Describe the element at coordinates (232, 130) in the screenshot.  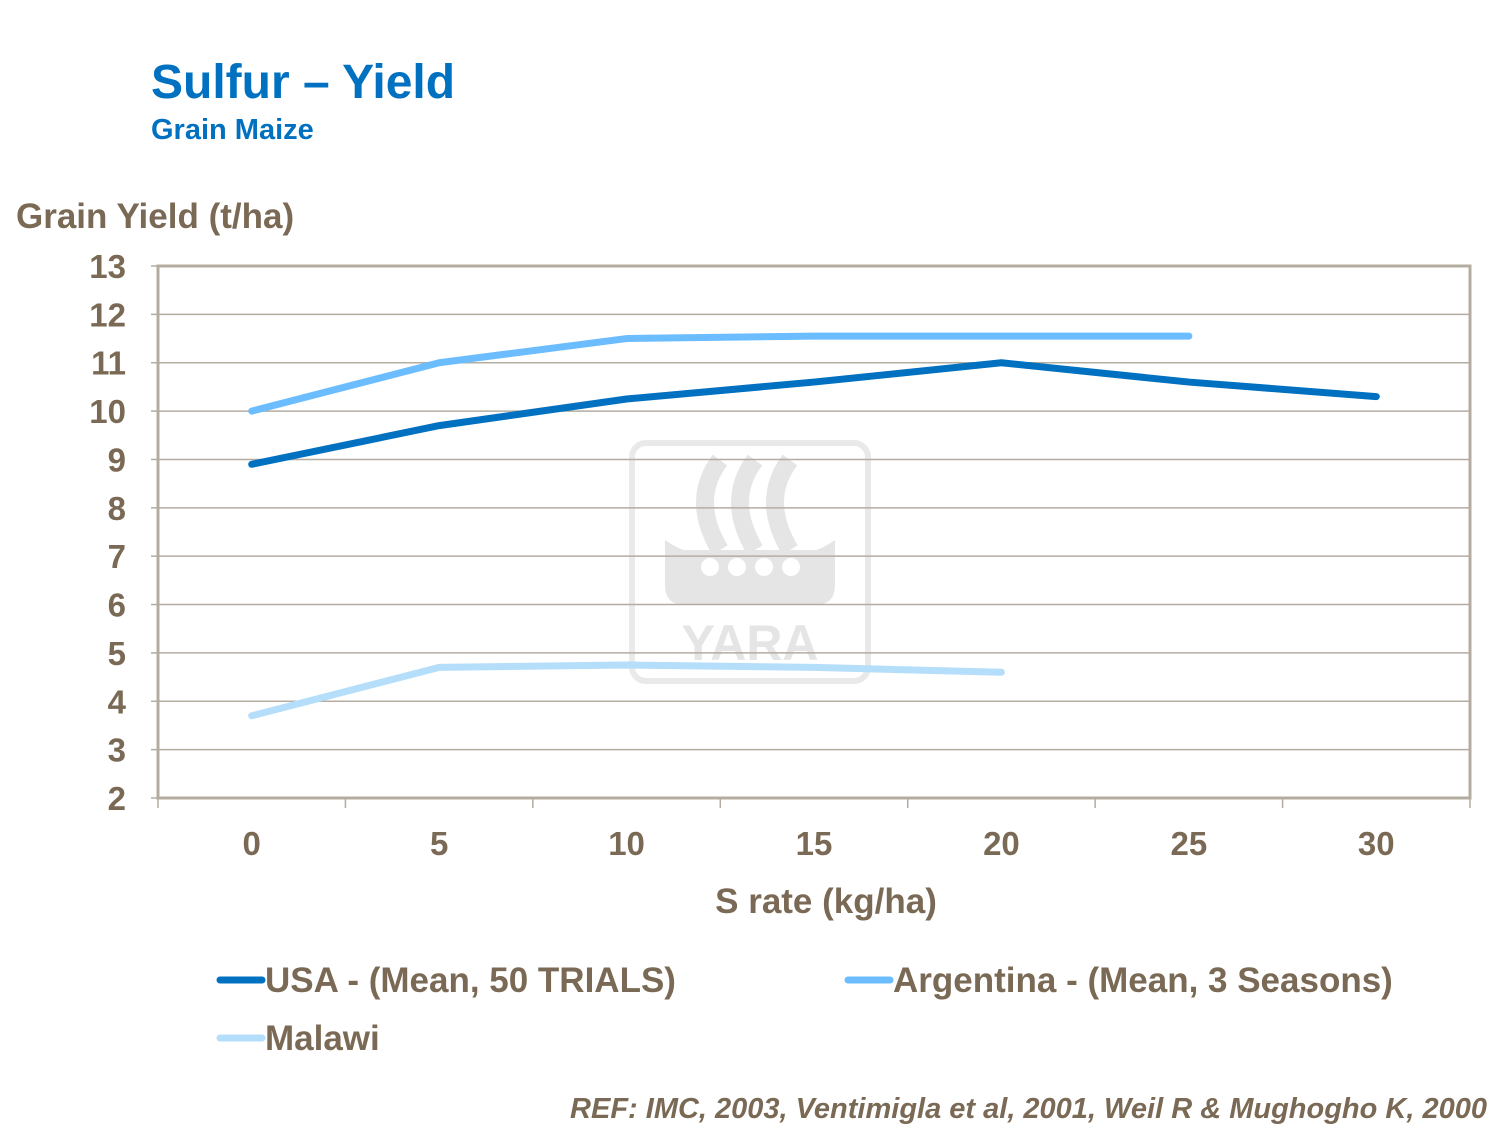
I see `chart-subtitle: Grain Maize` at that location.